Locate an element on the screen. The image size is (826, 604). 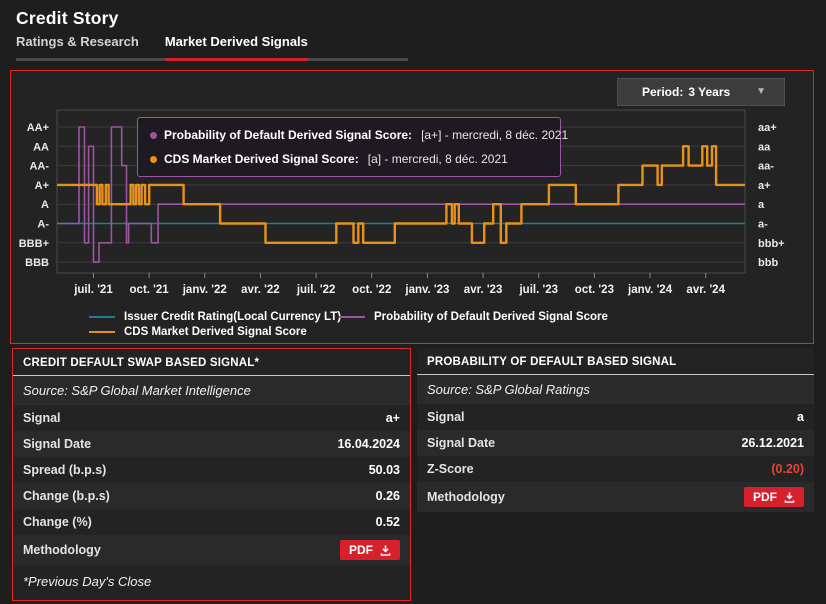
svg-text: avr. '23 is located at coordinates (483, 290).